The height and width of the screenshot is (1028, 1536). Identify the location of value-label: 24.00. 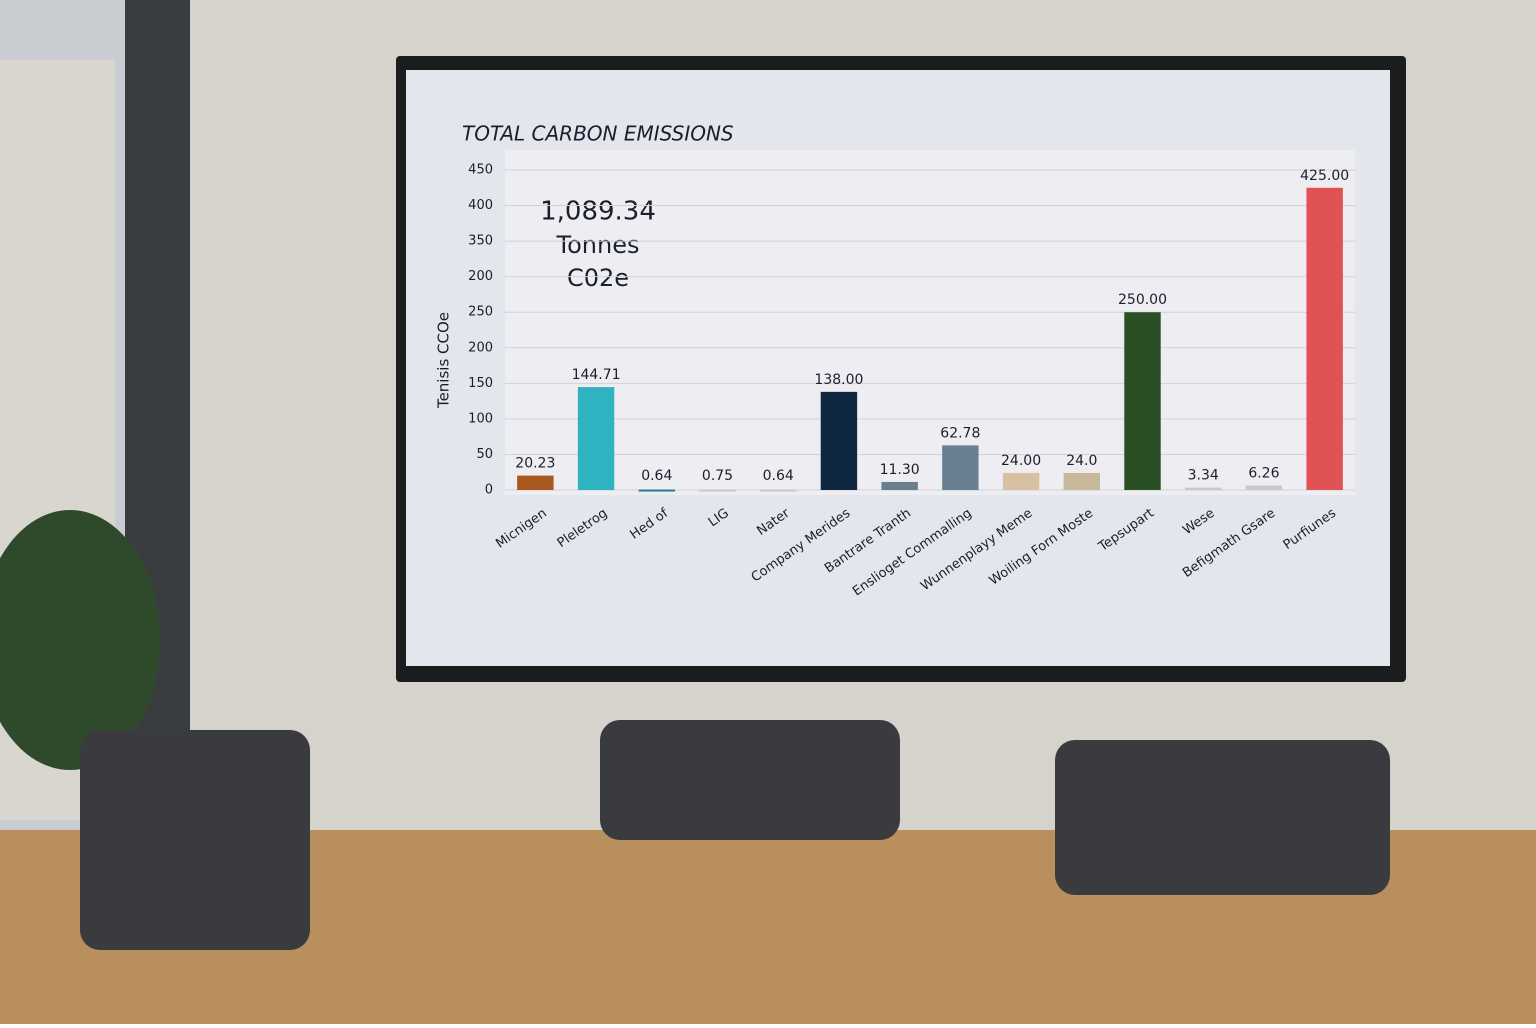
(1021, 461).